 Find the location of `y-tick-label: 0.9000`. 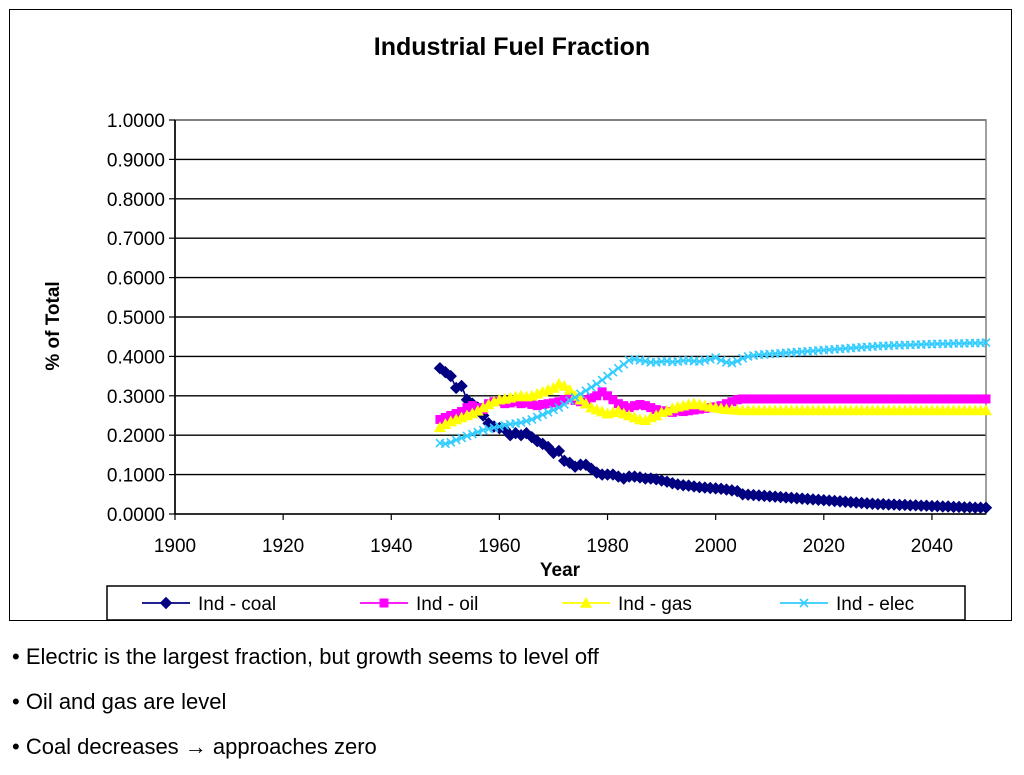

y-tick-label: 0.9000 is located at coordinates (136, 160).